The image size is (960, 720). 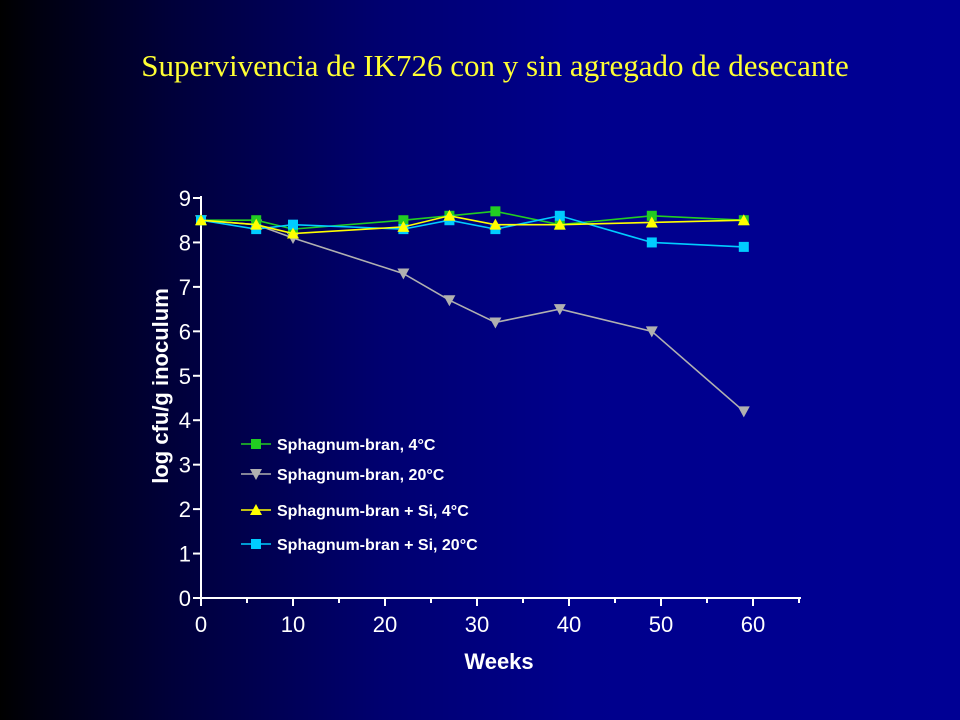 I want to click on x-tick-label: 50, so click(x=661, y=624).